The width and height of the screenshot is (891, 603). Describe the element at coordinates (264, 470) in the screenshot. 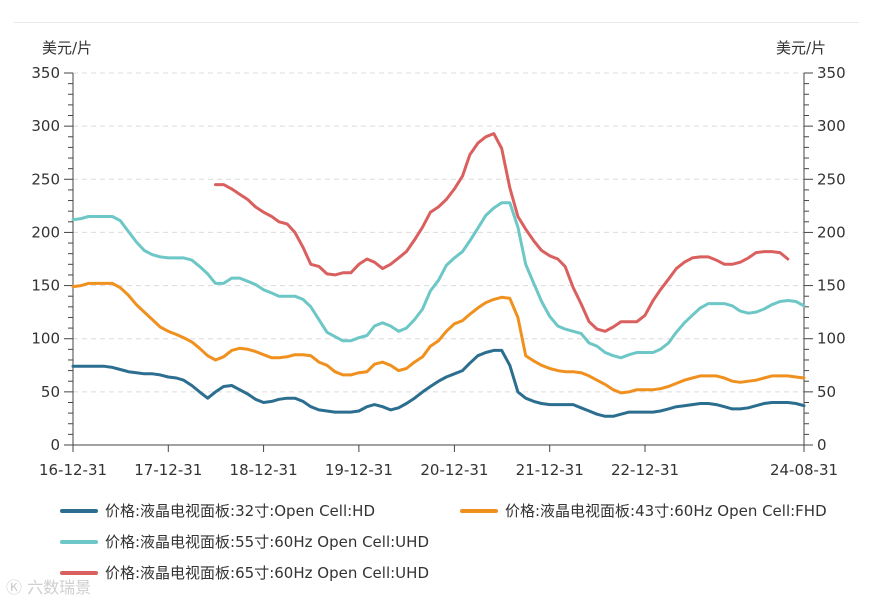

I see `x-tick-label: 18-12-31` at that location.